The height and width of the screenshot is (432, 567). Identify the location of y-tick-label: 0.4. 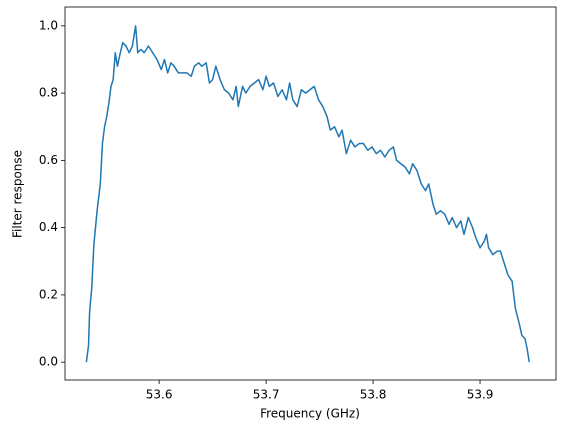
(48, 227).